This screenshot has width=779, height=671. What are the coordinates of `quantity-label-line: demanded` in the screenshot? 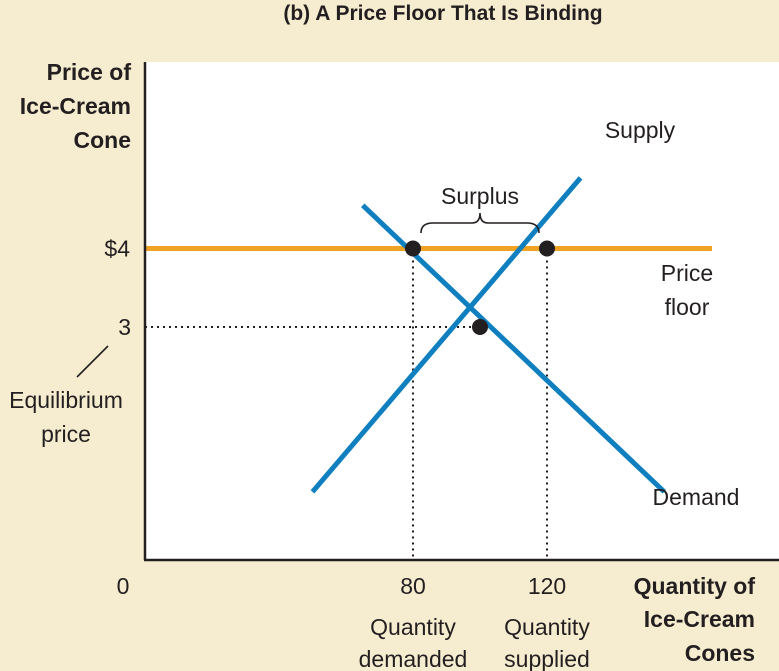 It's located at (413, 658).